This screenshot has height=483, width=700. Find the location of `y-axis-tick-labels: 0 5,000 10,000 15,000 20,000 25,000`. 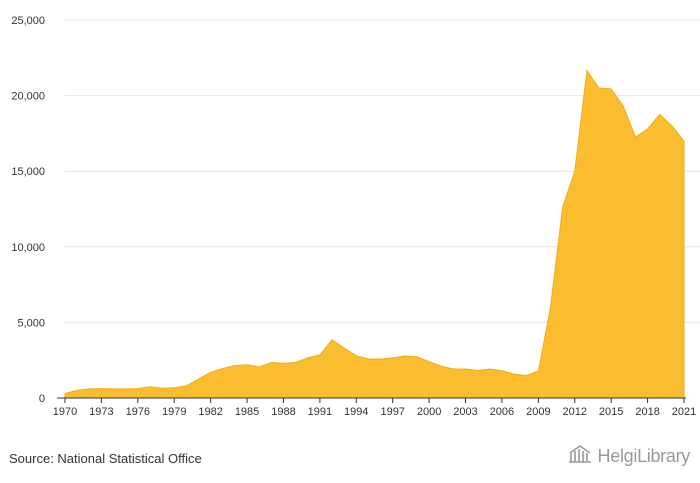

y-axis-tick-labels: 0 5,000 10,000 15,000 20,000 25,000 is located at coordinates (28, 210).